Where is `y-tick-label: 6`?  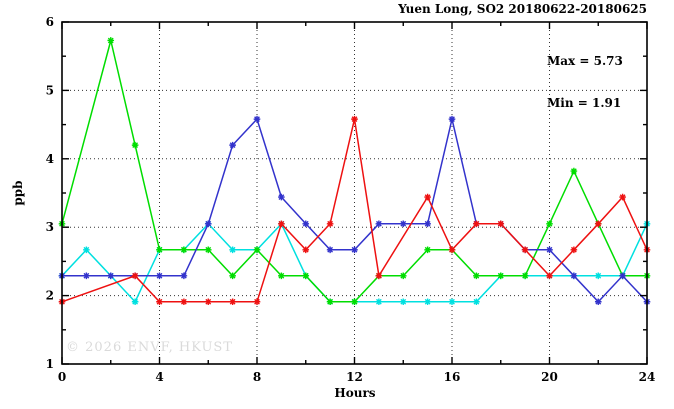
y-tick-label: 6 is located at coordinates (50, 22).